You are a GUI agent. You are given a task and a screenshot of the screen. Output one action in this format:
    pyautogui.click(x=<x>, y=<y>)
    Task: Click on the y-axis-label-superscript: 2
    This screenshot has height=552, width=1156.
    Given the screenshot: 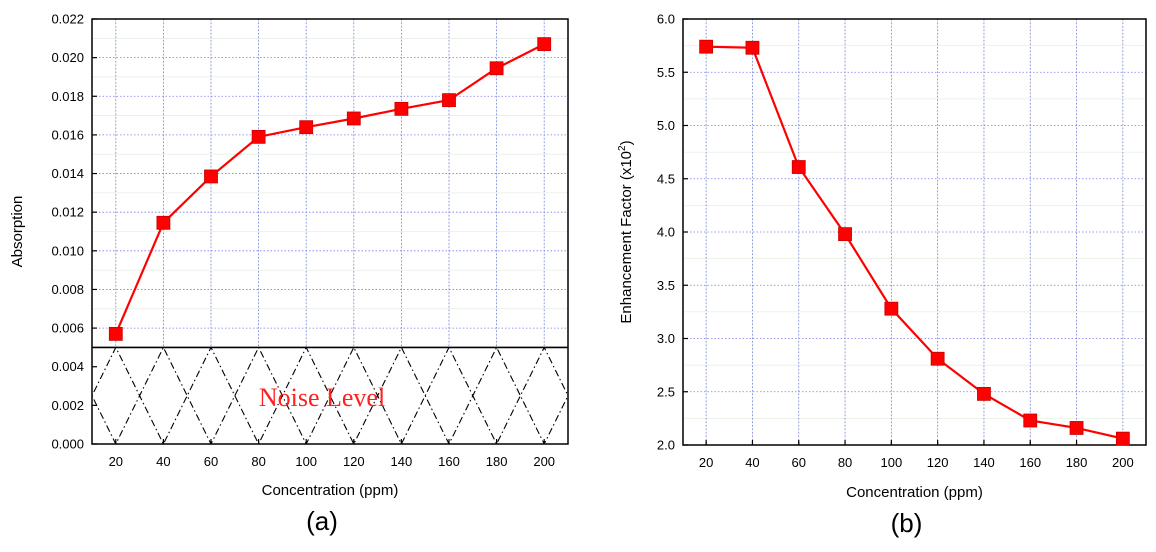 What is the action you would take?
    pyautogui.click(x=622, y=148)
    